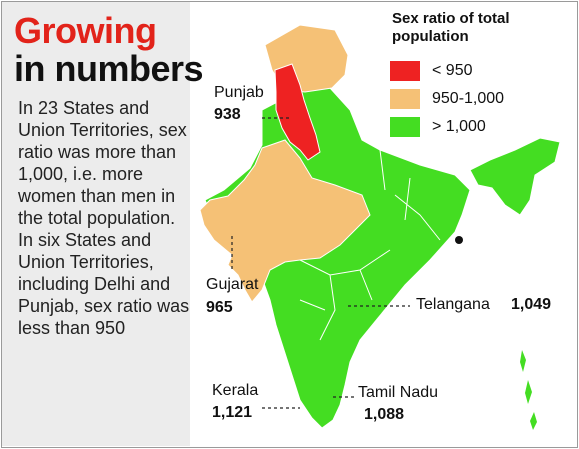 The height and width of the screenshot is (449, 579). Describe the element at coordinates (459, 240) in the screenshot. I see `city-marker` at that location.